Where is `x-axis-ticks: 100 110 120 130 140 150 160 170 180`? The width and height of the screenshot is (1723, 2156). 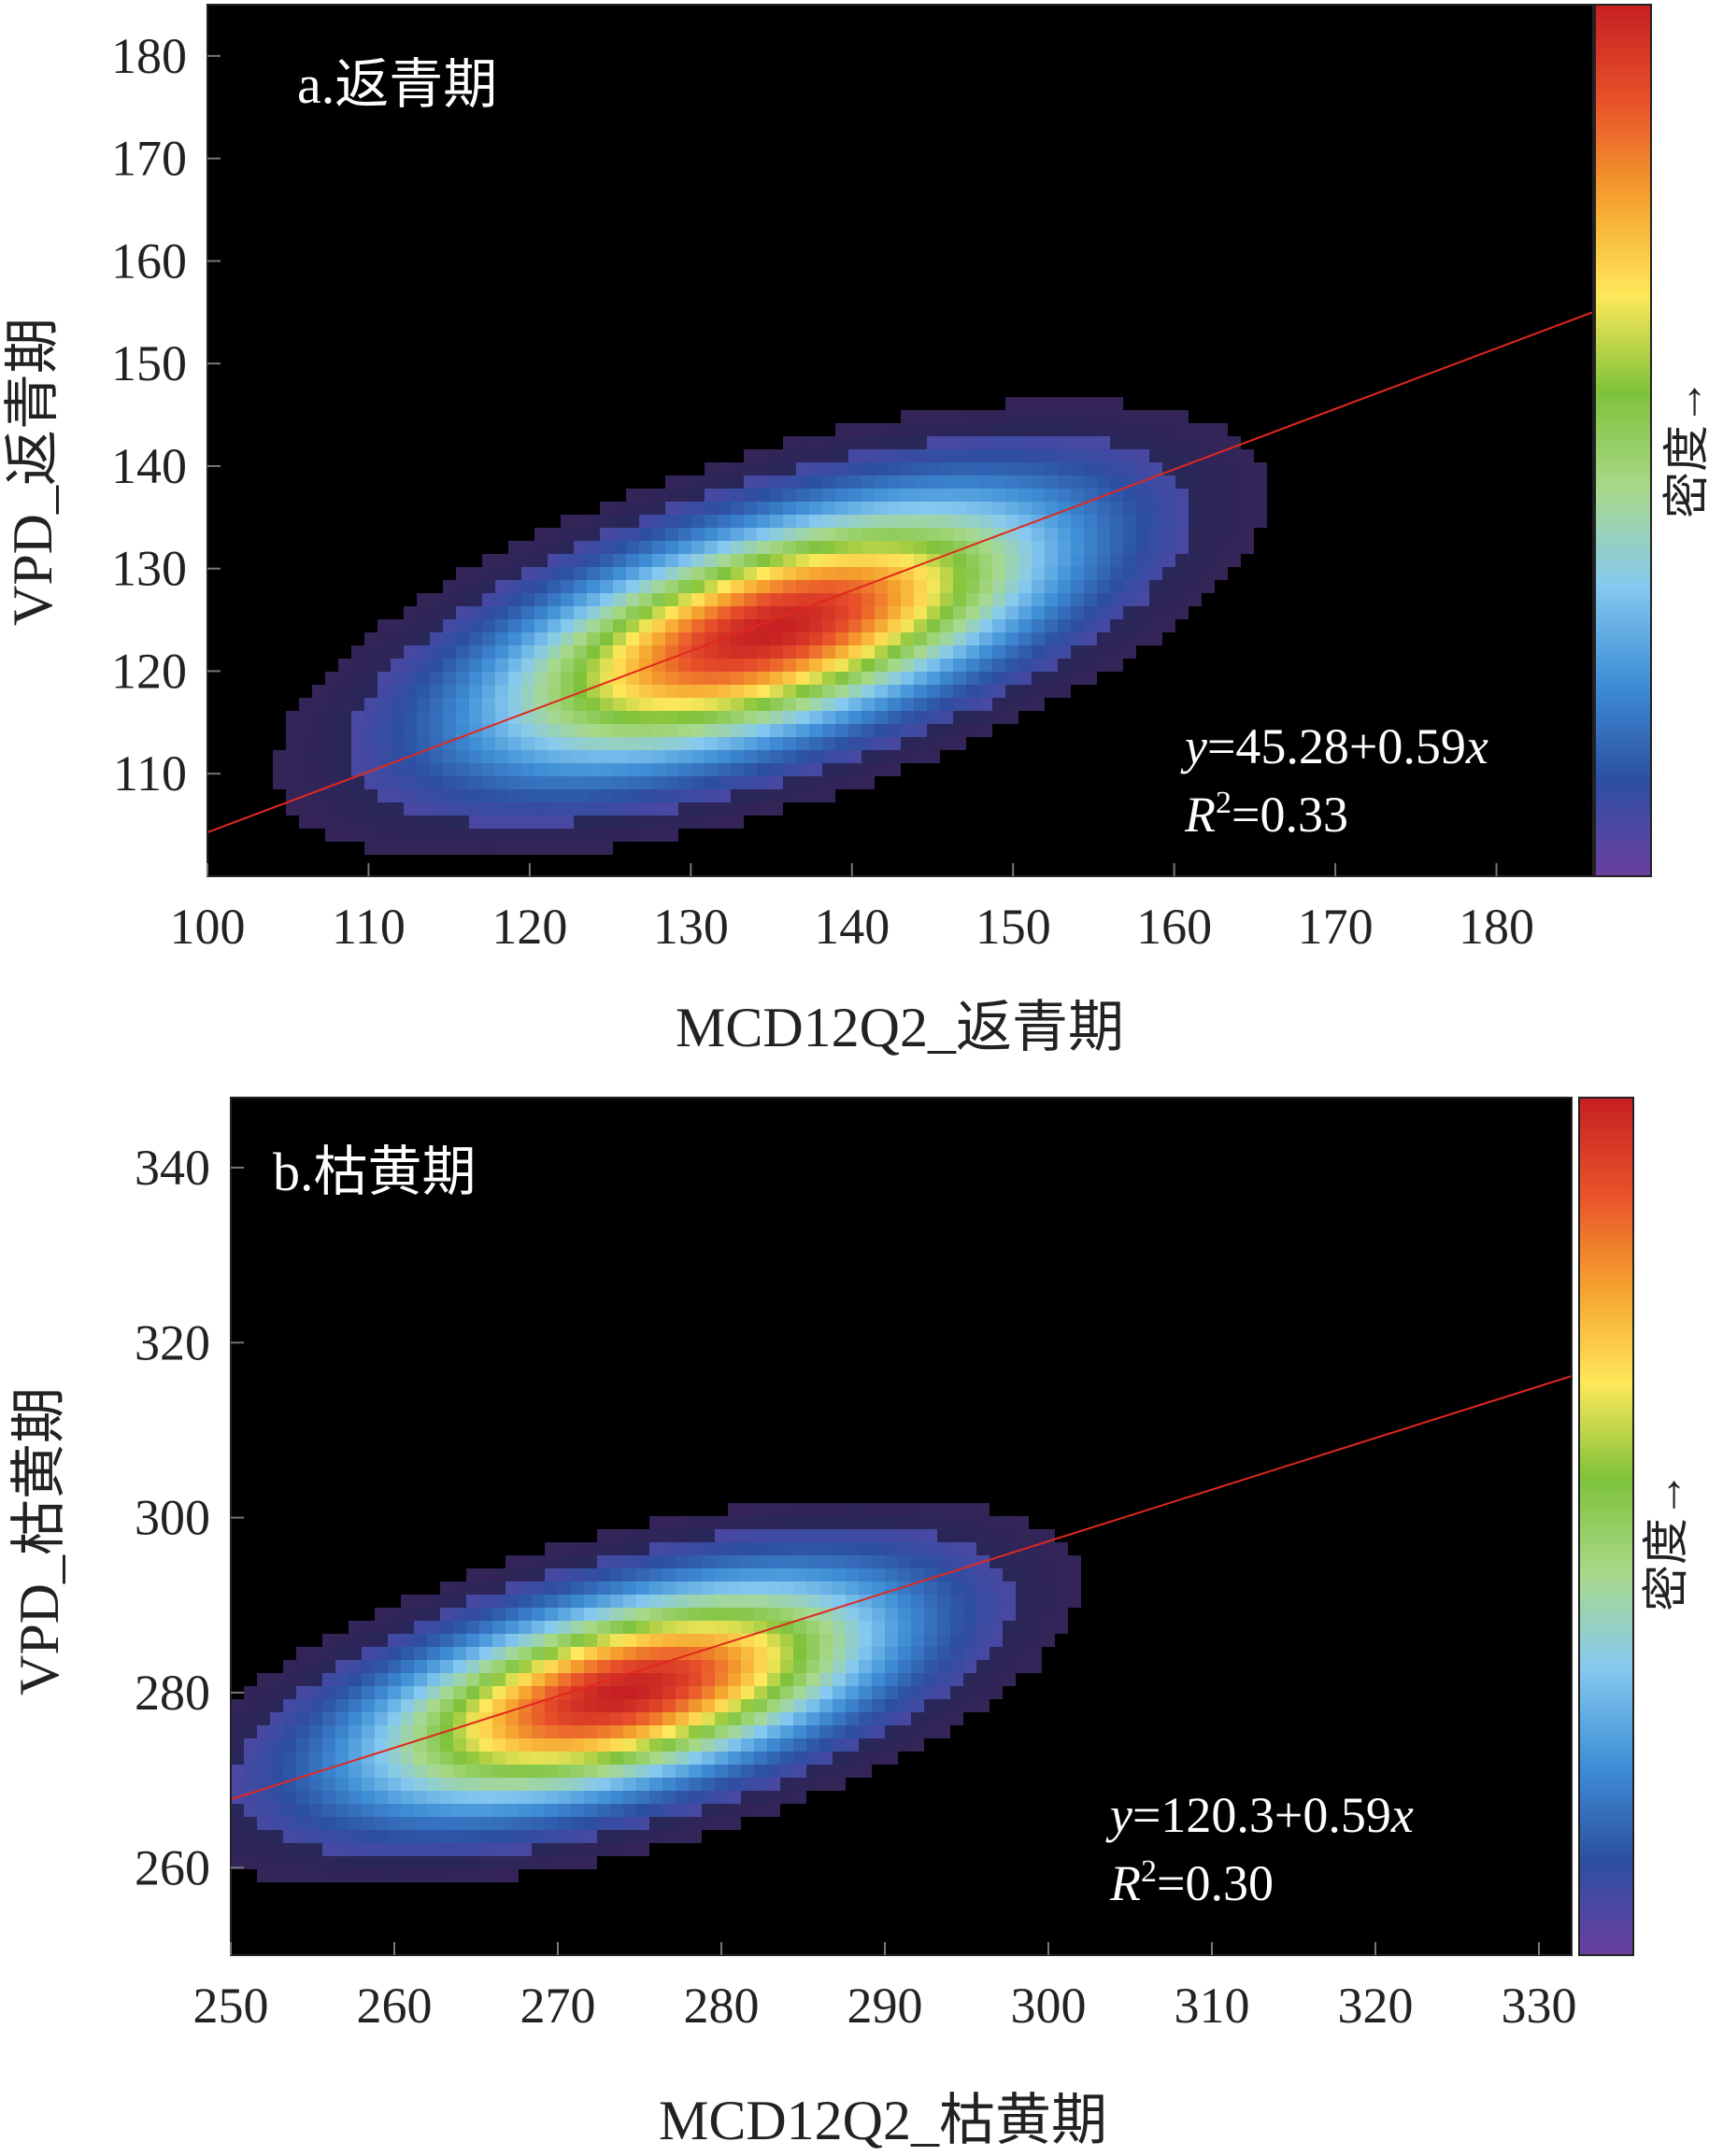 x-axis-ticks: 100 110 120 130 140 150 160 170 180 is located at coordinates (852, 909).